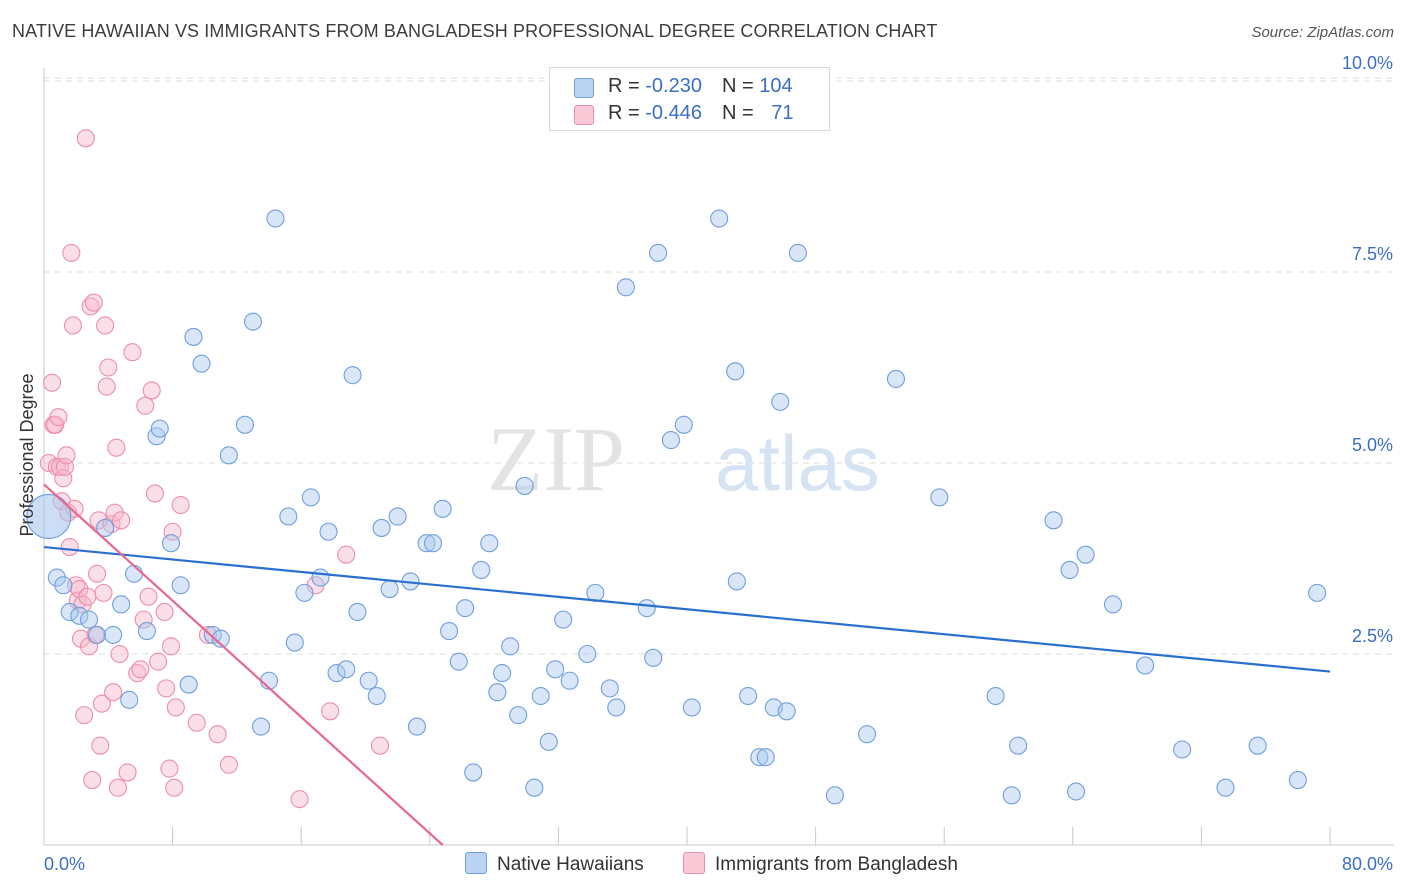  Describe the element at coordinates (1322, 32) in the screenshot. I see `source-note: Source: ZipAtlas.com` at that location.